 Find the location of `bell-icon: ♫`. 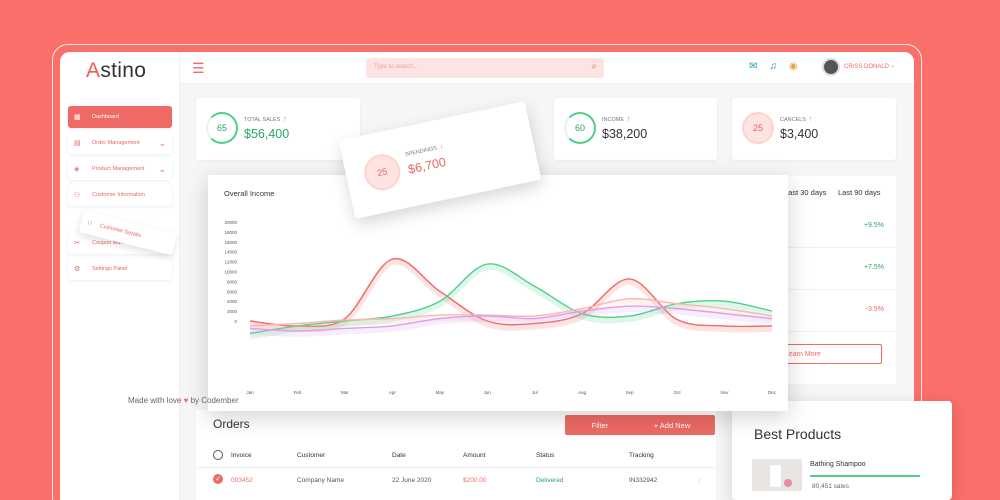

bell-icon: ♫ is located at coordinates (773, 66).